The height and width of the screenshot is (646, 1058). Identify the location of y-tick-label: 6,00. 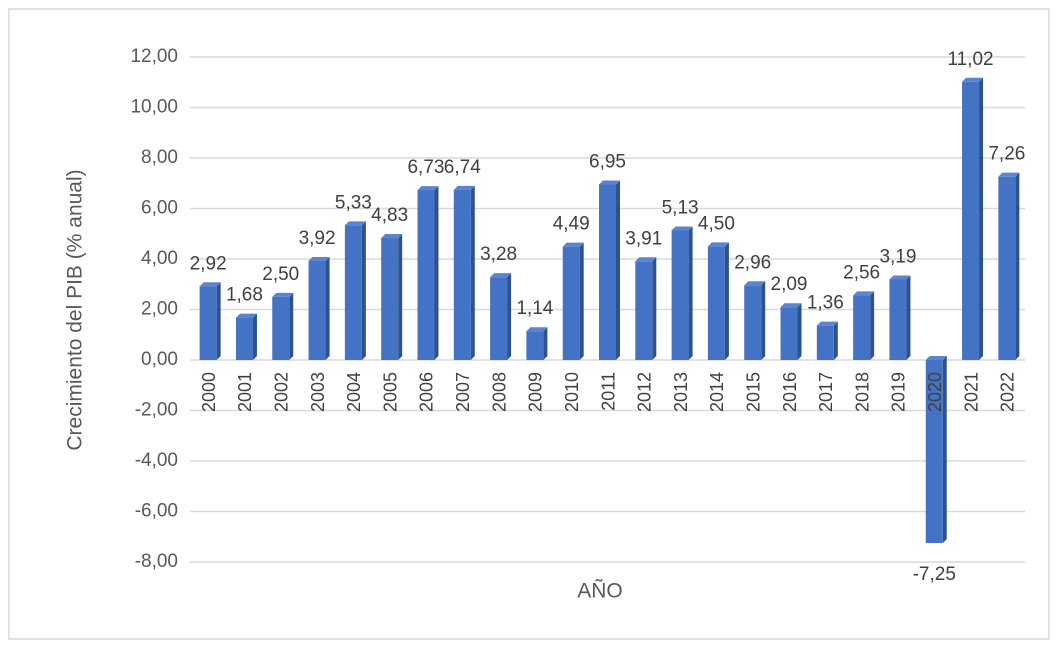
(159, 208).